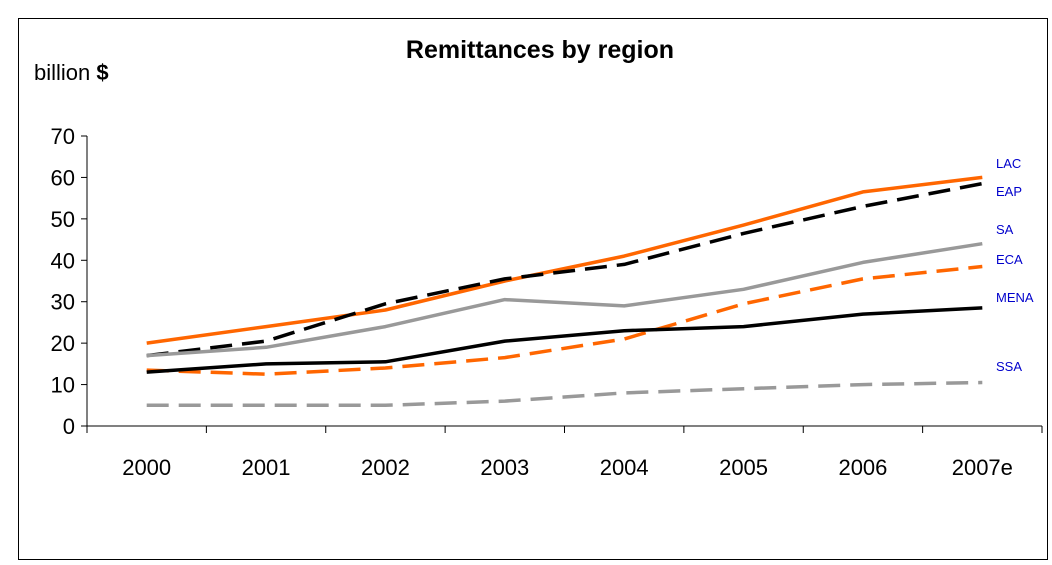  I want to click on x-tick-label: 2003, so click(504, 467).